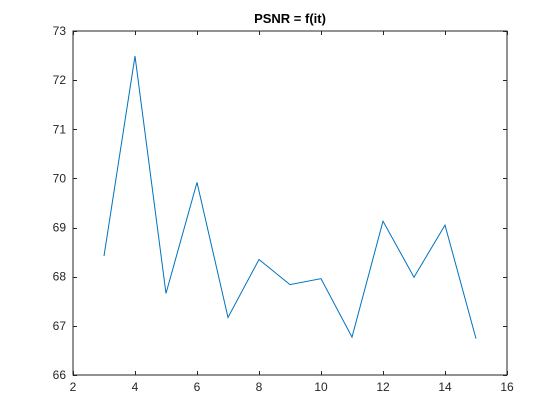 The width and height of the screenshot is (560, 420). I want to click on y-tick-label: 71, so click(60, 129).